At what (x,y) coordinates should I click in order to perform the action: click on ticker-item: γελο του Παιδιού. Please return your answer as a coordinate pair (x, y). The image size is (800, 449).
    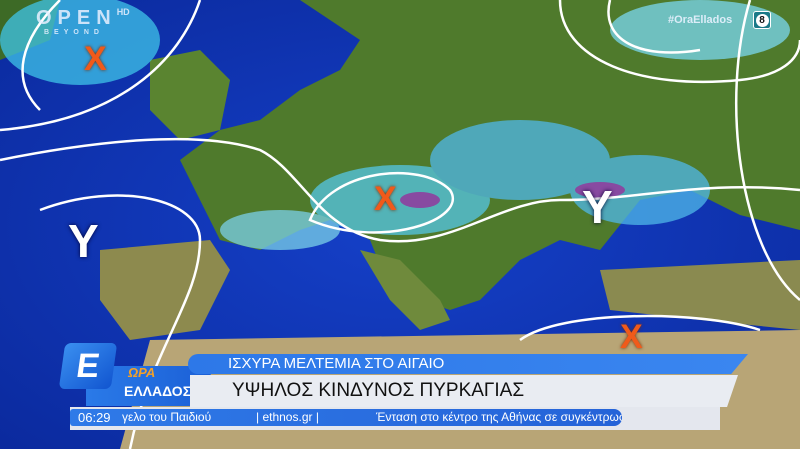
    Looking at the image, I should click on (167, 417).